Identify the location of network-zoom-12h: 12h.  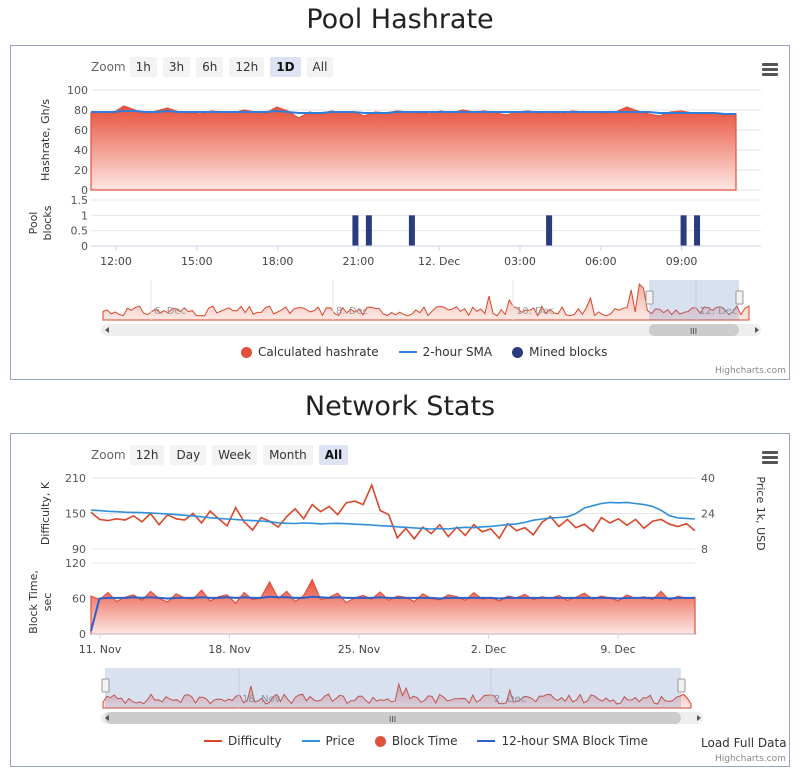
(147, 455).